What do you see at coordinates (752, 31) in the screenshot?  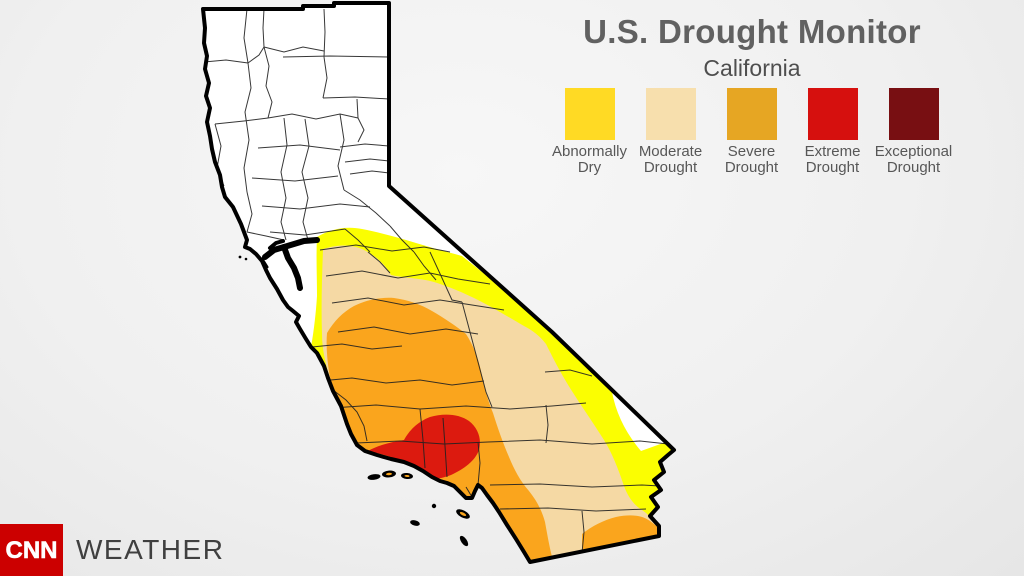 I see `page-title: U.S. Drought Monitor` at bounding box center [752, 31].